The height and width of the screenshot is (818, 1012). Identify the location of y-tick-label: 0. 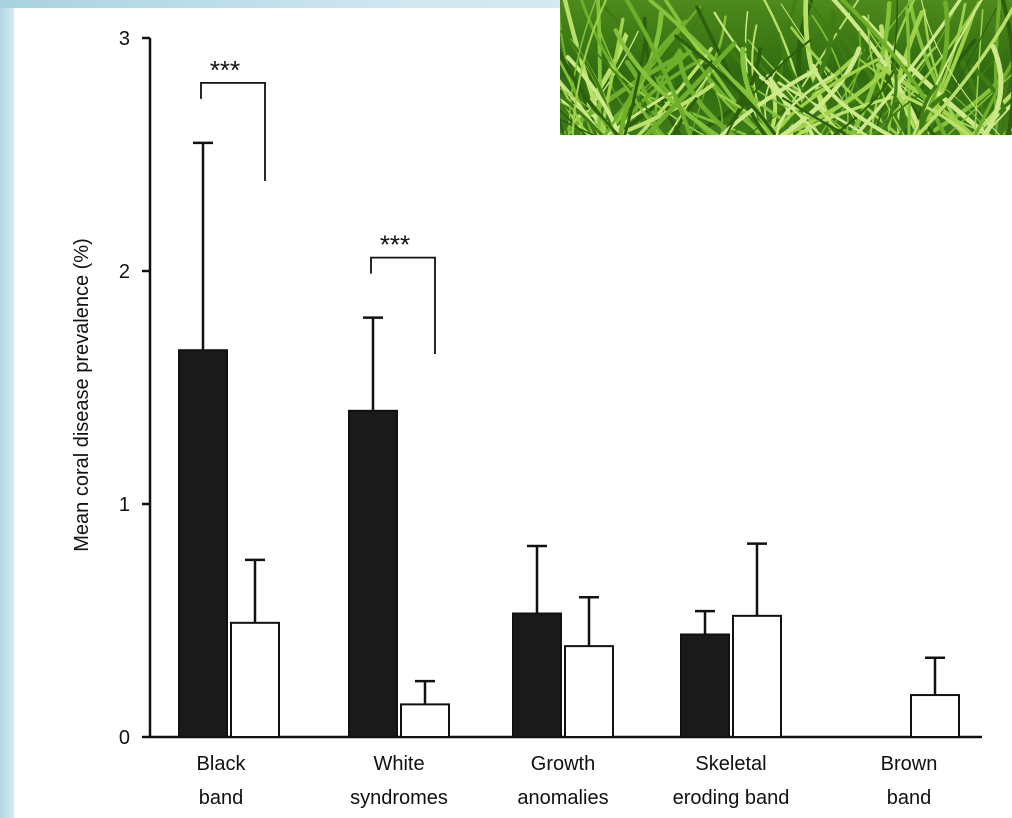
(124, 738).